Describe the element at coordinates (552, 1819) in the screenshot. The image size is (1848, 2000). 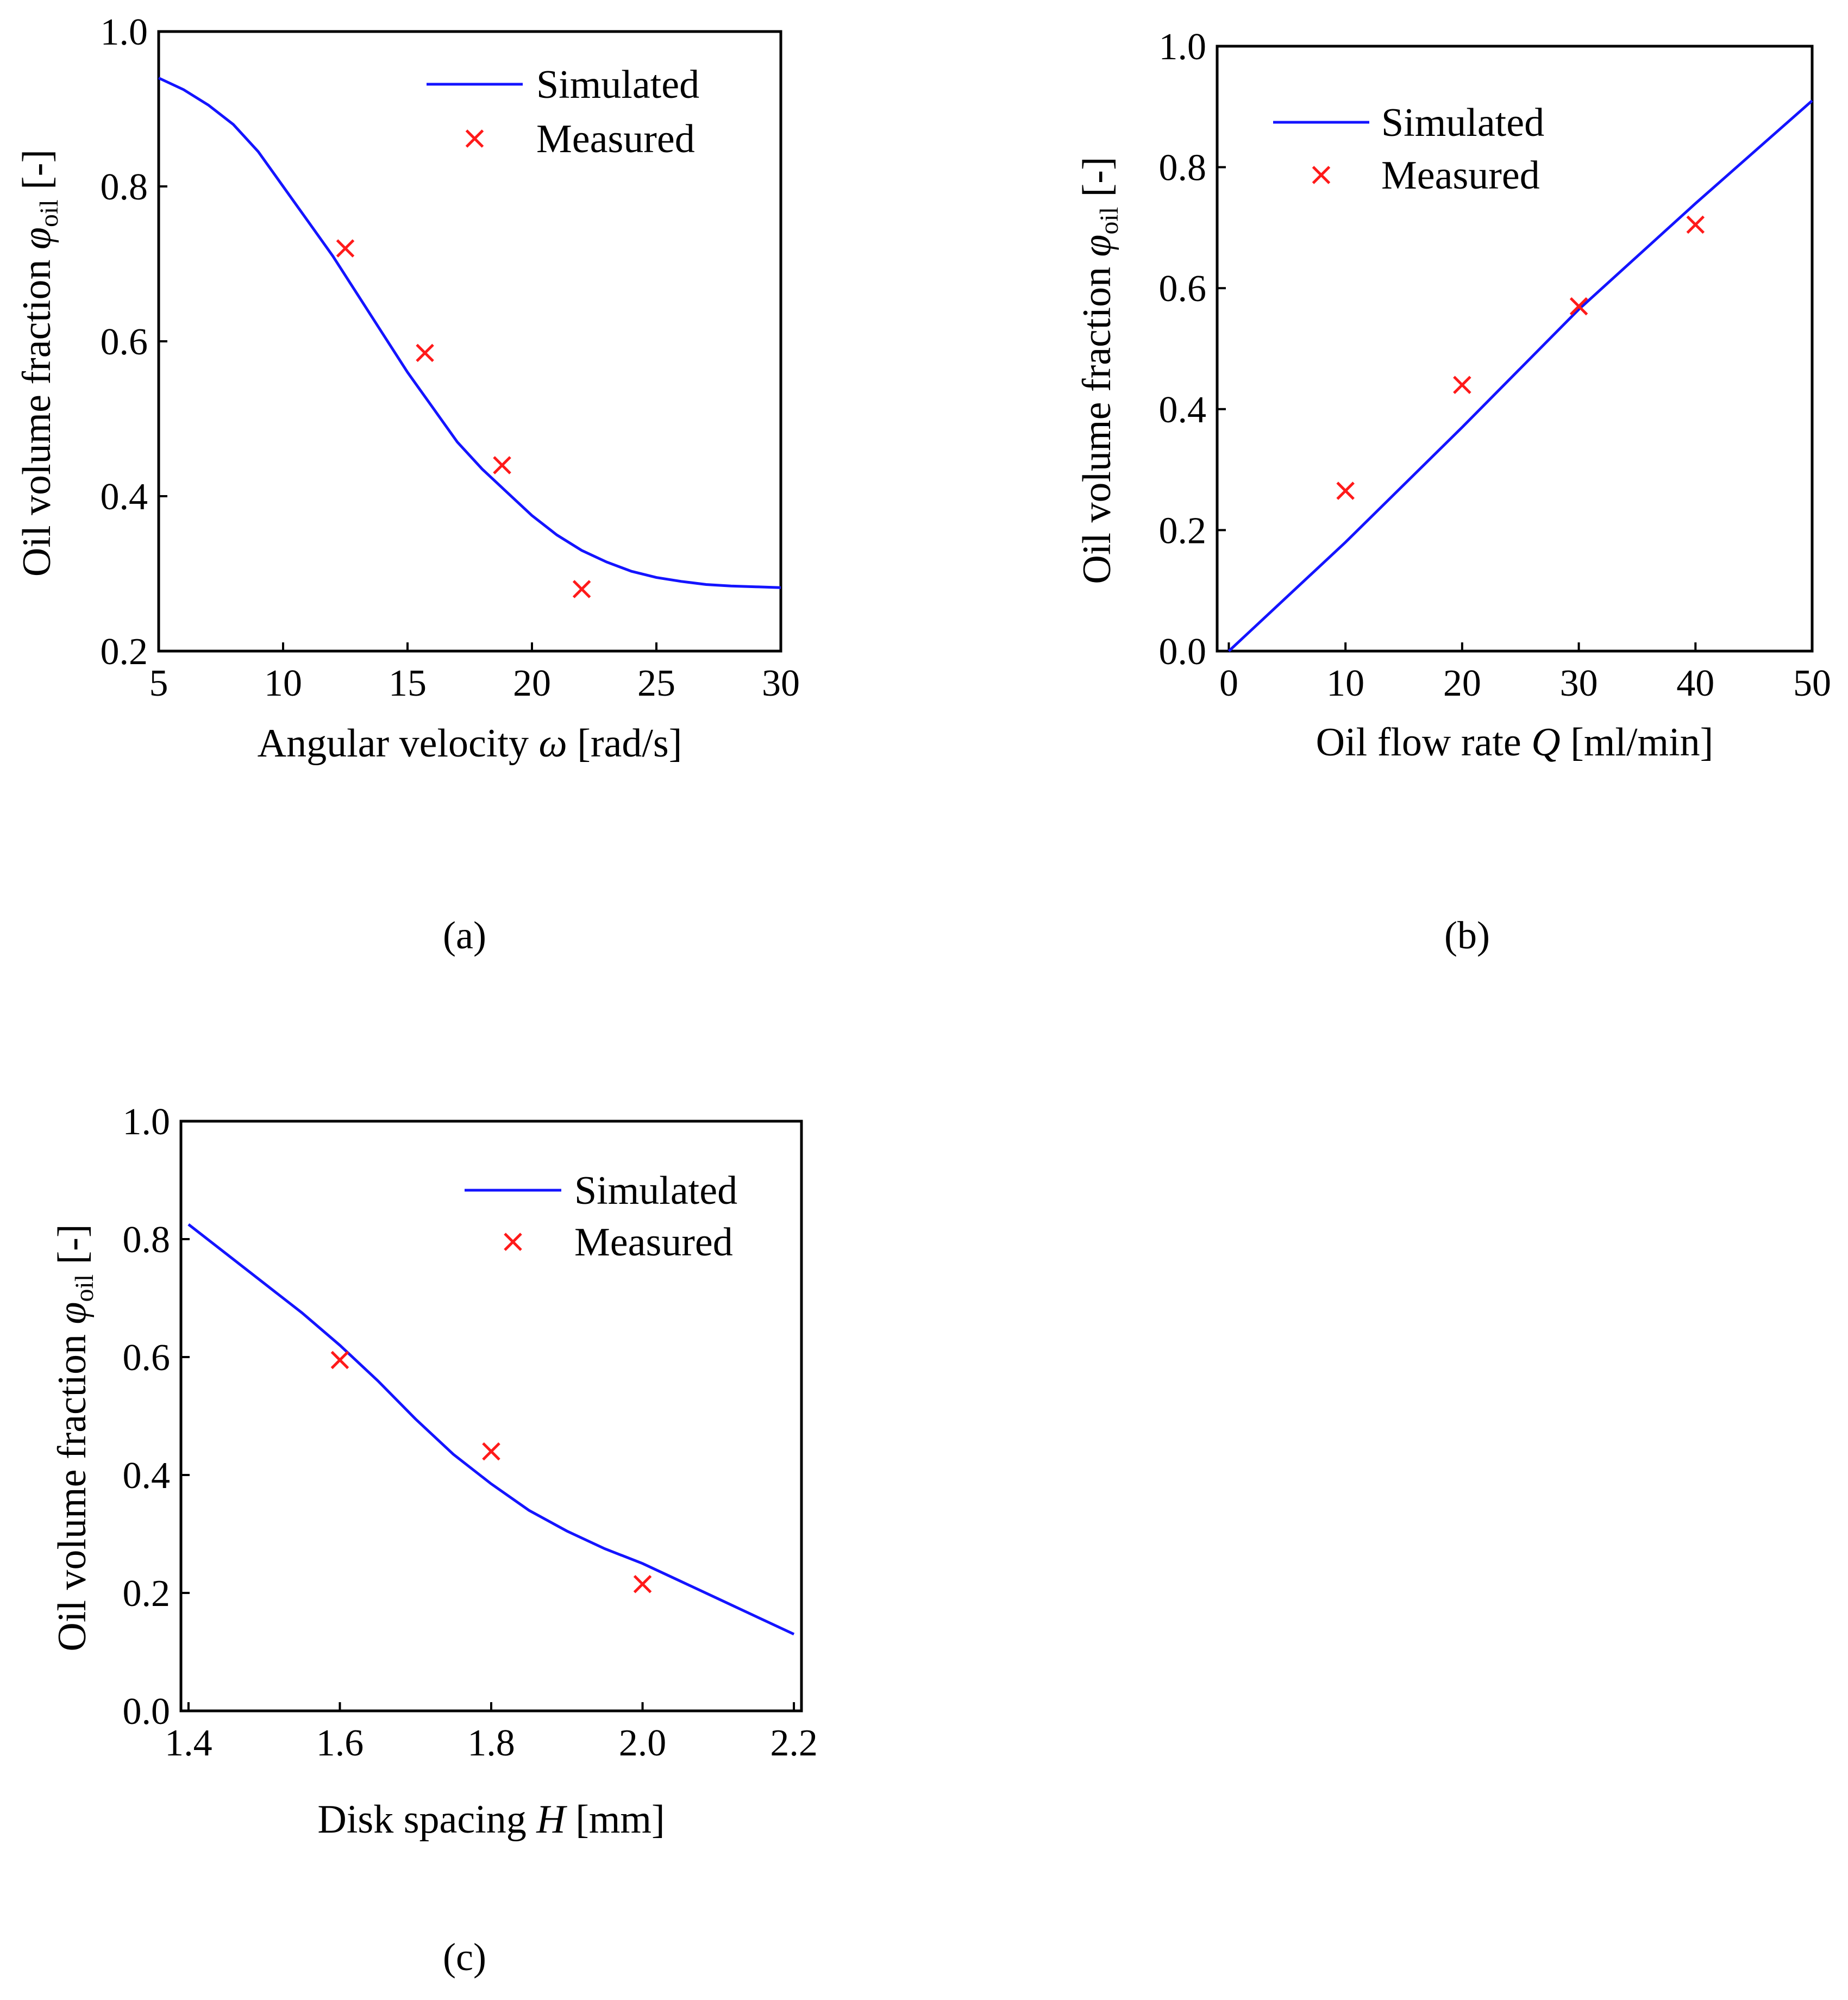
I see `x-axis-title-variable: H` at that location.